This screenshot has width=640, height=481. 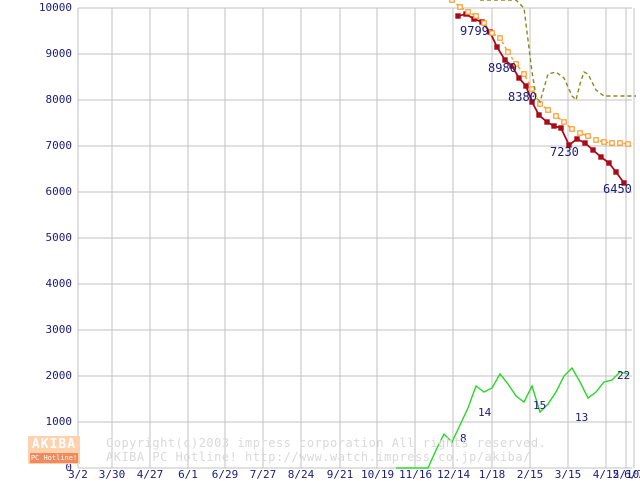 I want to click on x-tick-label: 6/1, so click(x=188, y=474).